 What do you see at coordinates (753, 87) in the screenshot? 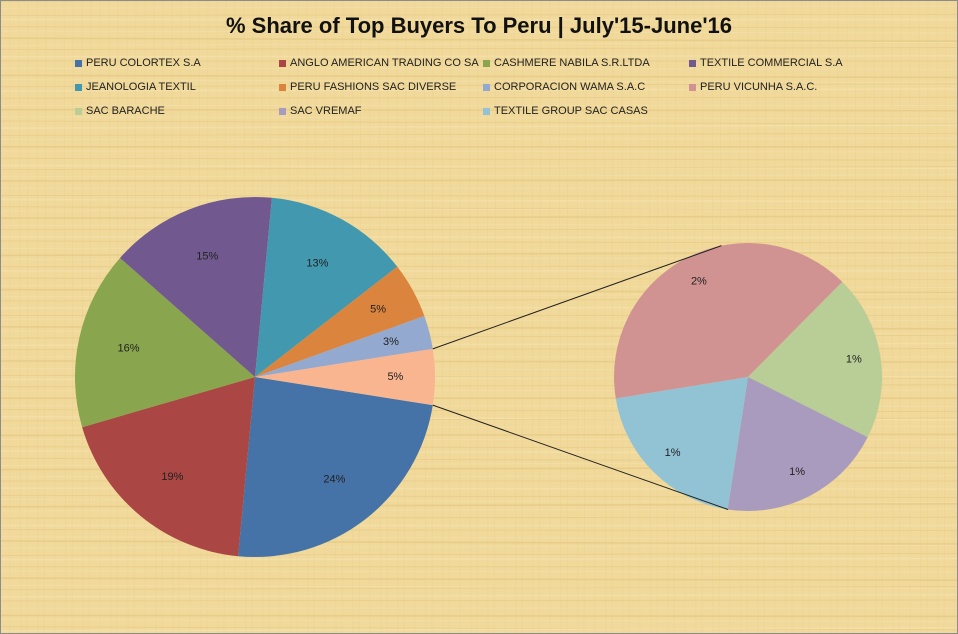
I see `legend-item: PERU VICUNHA S.A.C.` at bounding box center [753, 87].